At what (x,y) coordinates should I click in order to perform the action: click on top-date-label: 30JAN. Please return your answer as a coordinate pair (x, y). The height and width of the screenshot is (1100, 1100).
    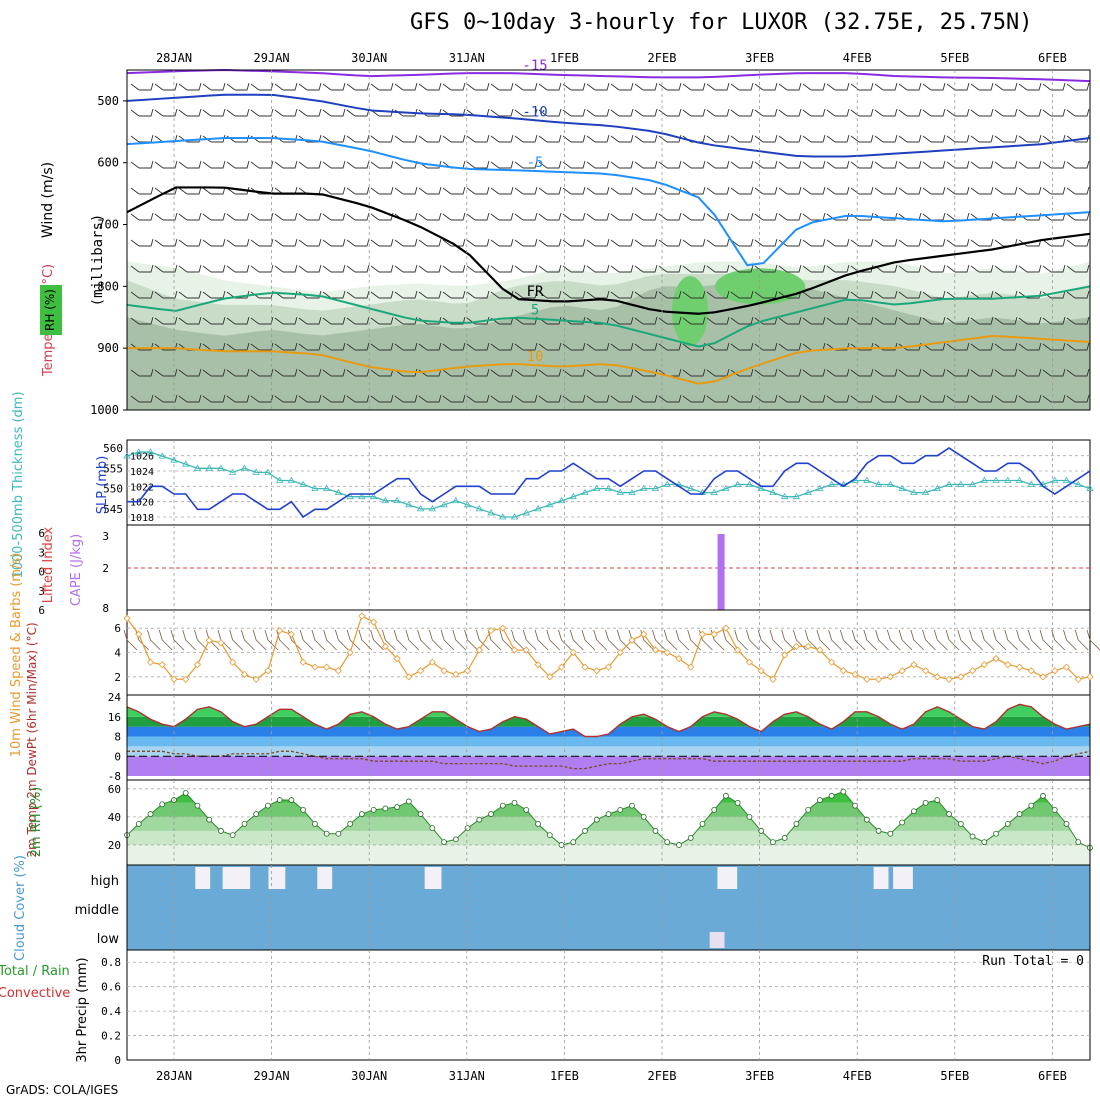
    Looking at the image, I should click on (369, 58).